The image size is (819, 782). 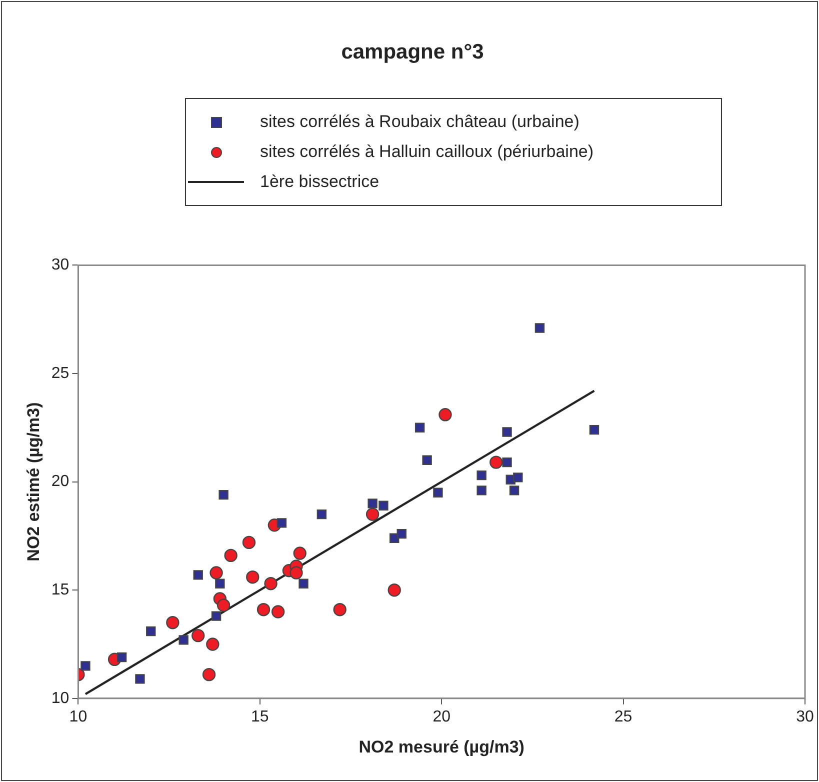 What do you see at coordinates (441, 746) in the screenshot?
I see `x-axis-title: NO2 mesuré (µg/m3)` at bounding box center [441, 746].